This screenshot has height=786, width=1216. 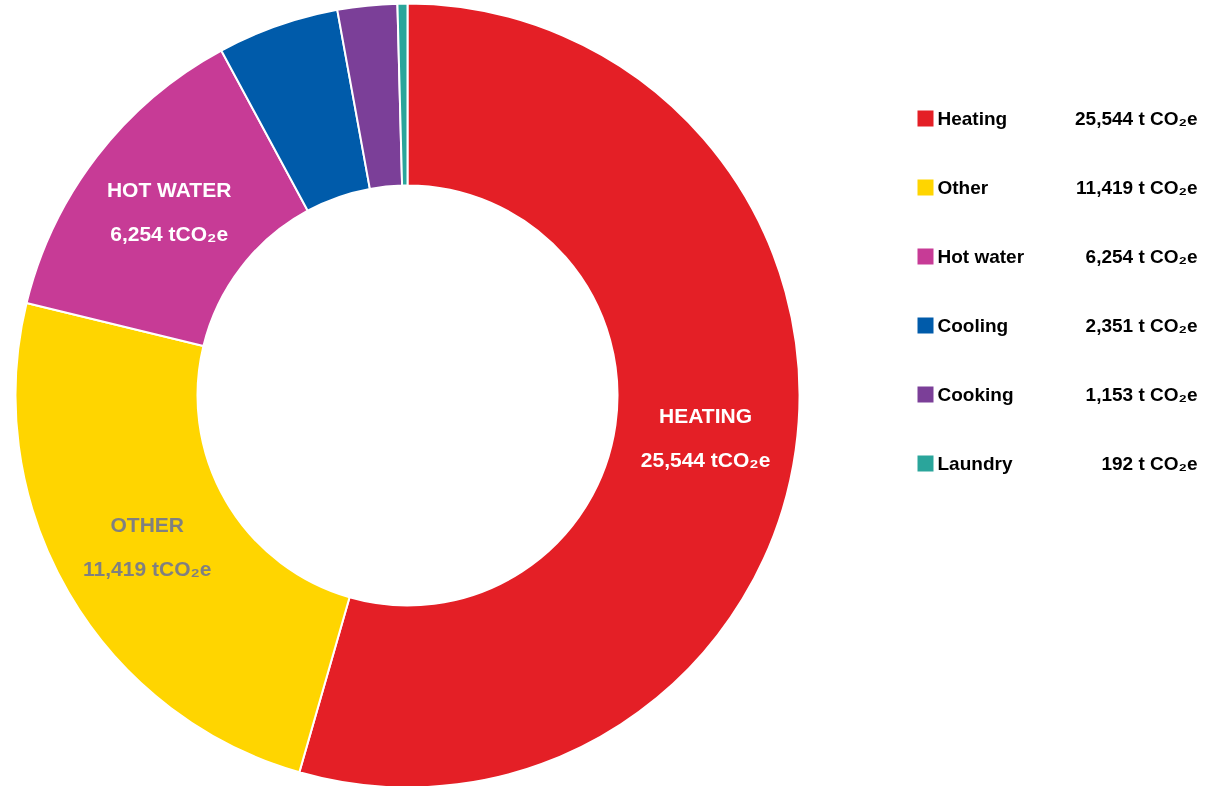 I want to click on data-label: 25,544 t CO₂e, so click(x=1136, y=118).